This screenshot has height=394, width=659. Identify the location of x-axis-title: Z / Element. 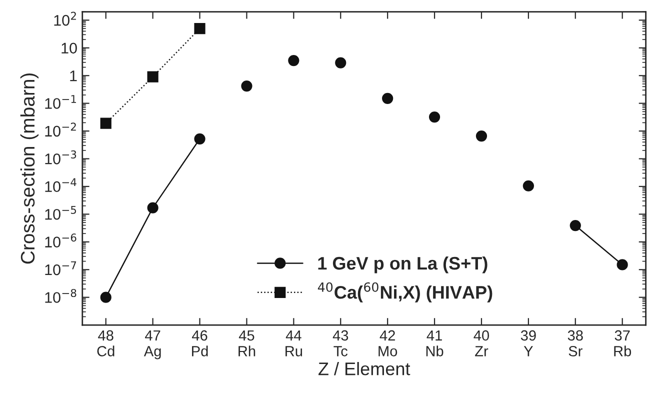
(364, 369).